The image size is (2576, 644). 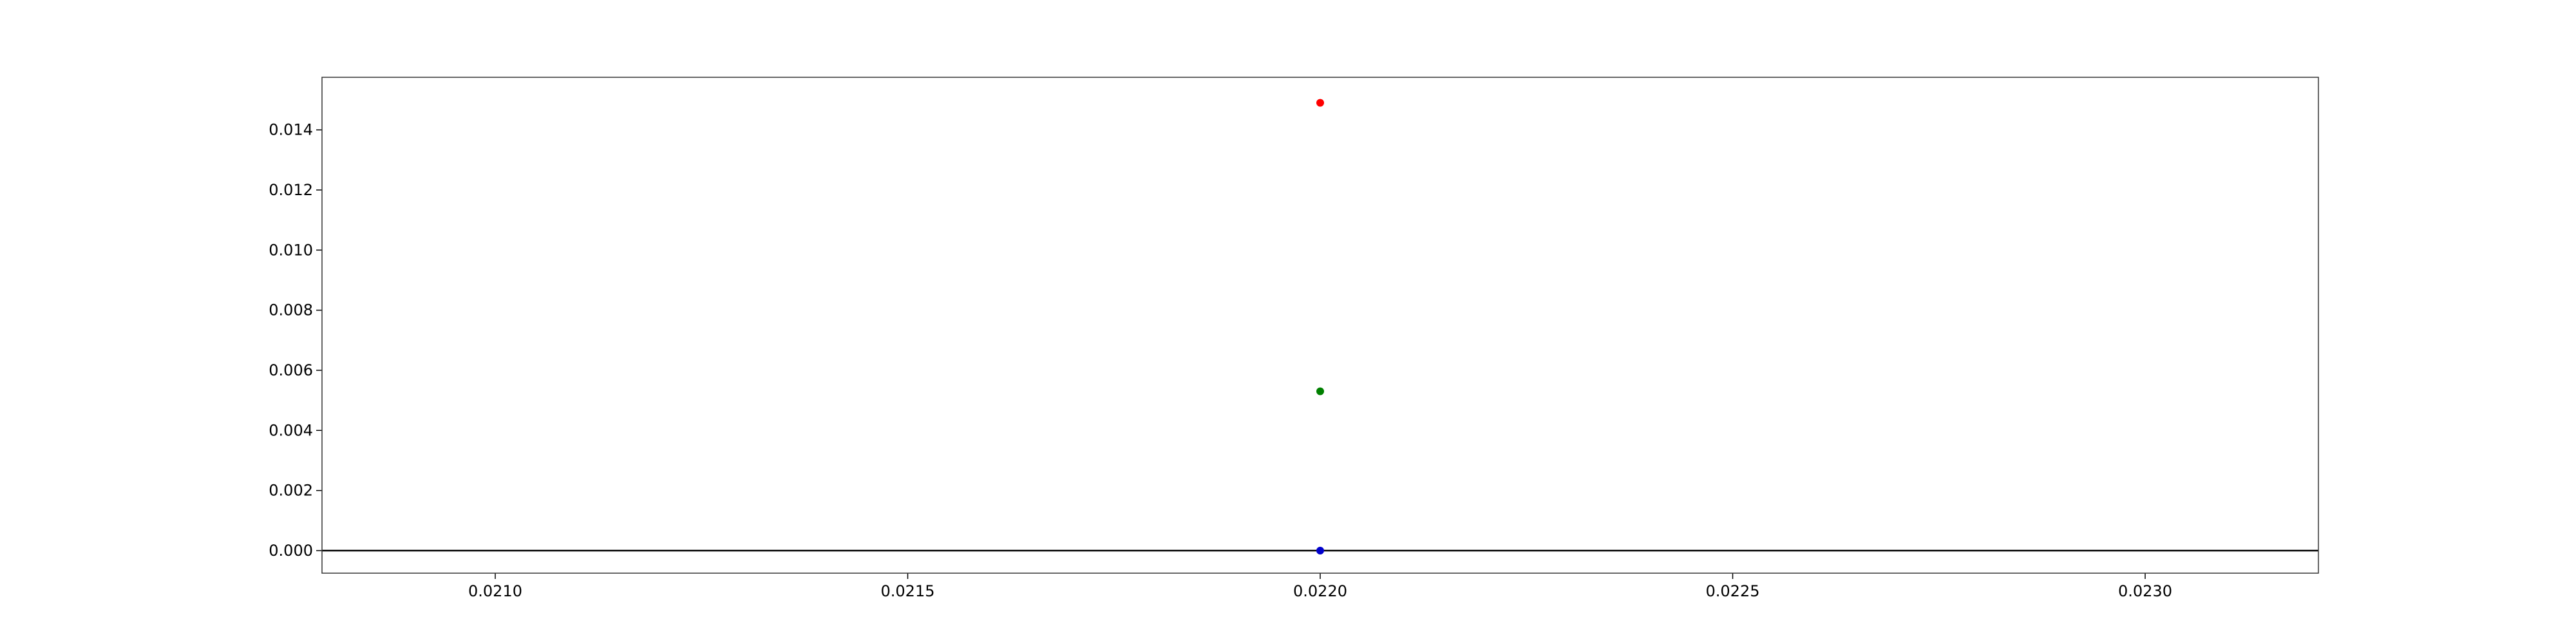 I want to click on y-tick-label: 0.004, so click(x=291, y=430).